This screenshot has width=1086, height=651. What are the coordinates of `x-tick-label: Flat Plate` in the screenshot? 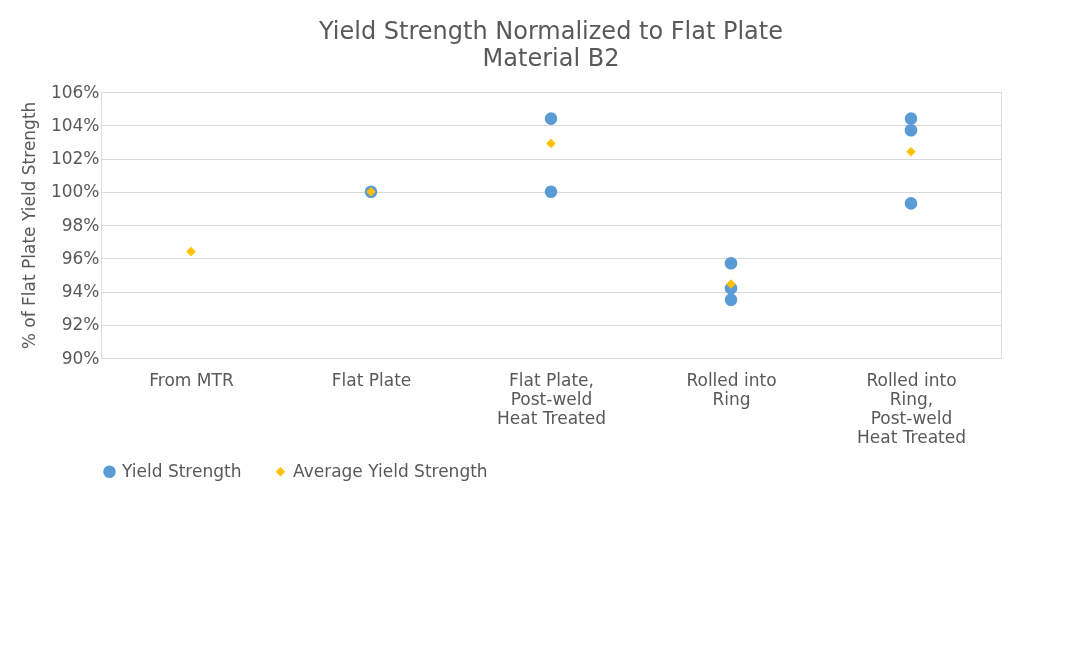 It's located at (371, 379).